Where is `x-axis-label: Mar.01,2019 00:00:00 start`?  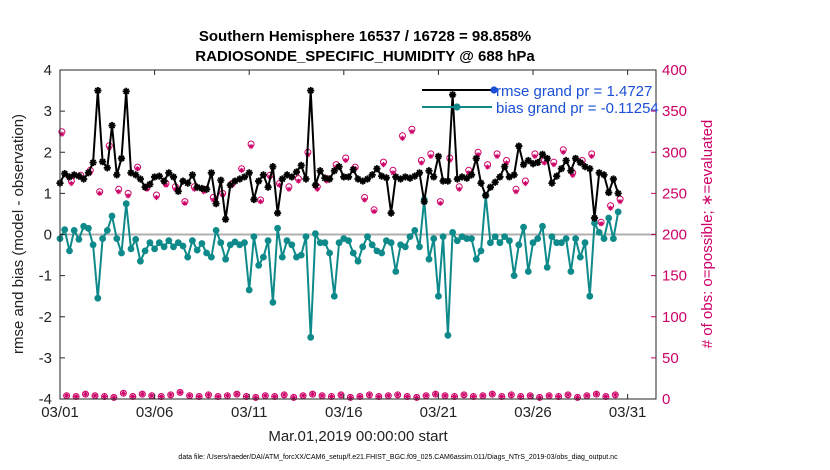
x-axis-label: Mar.01,2019 00:00:00 start is located at coordinates (358, 436).